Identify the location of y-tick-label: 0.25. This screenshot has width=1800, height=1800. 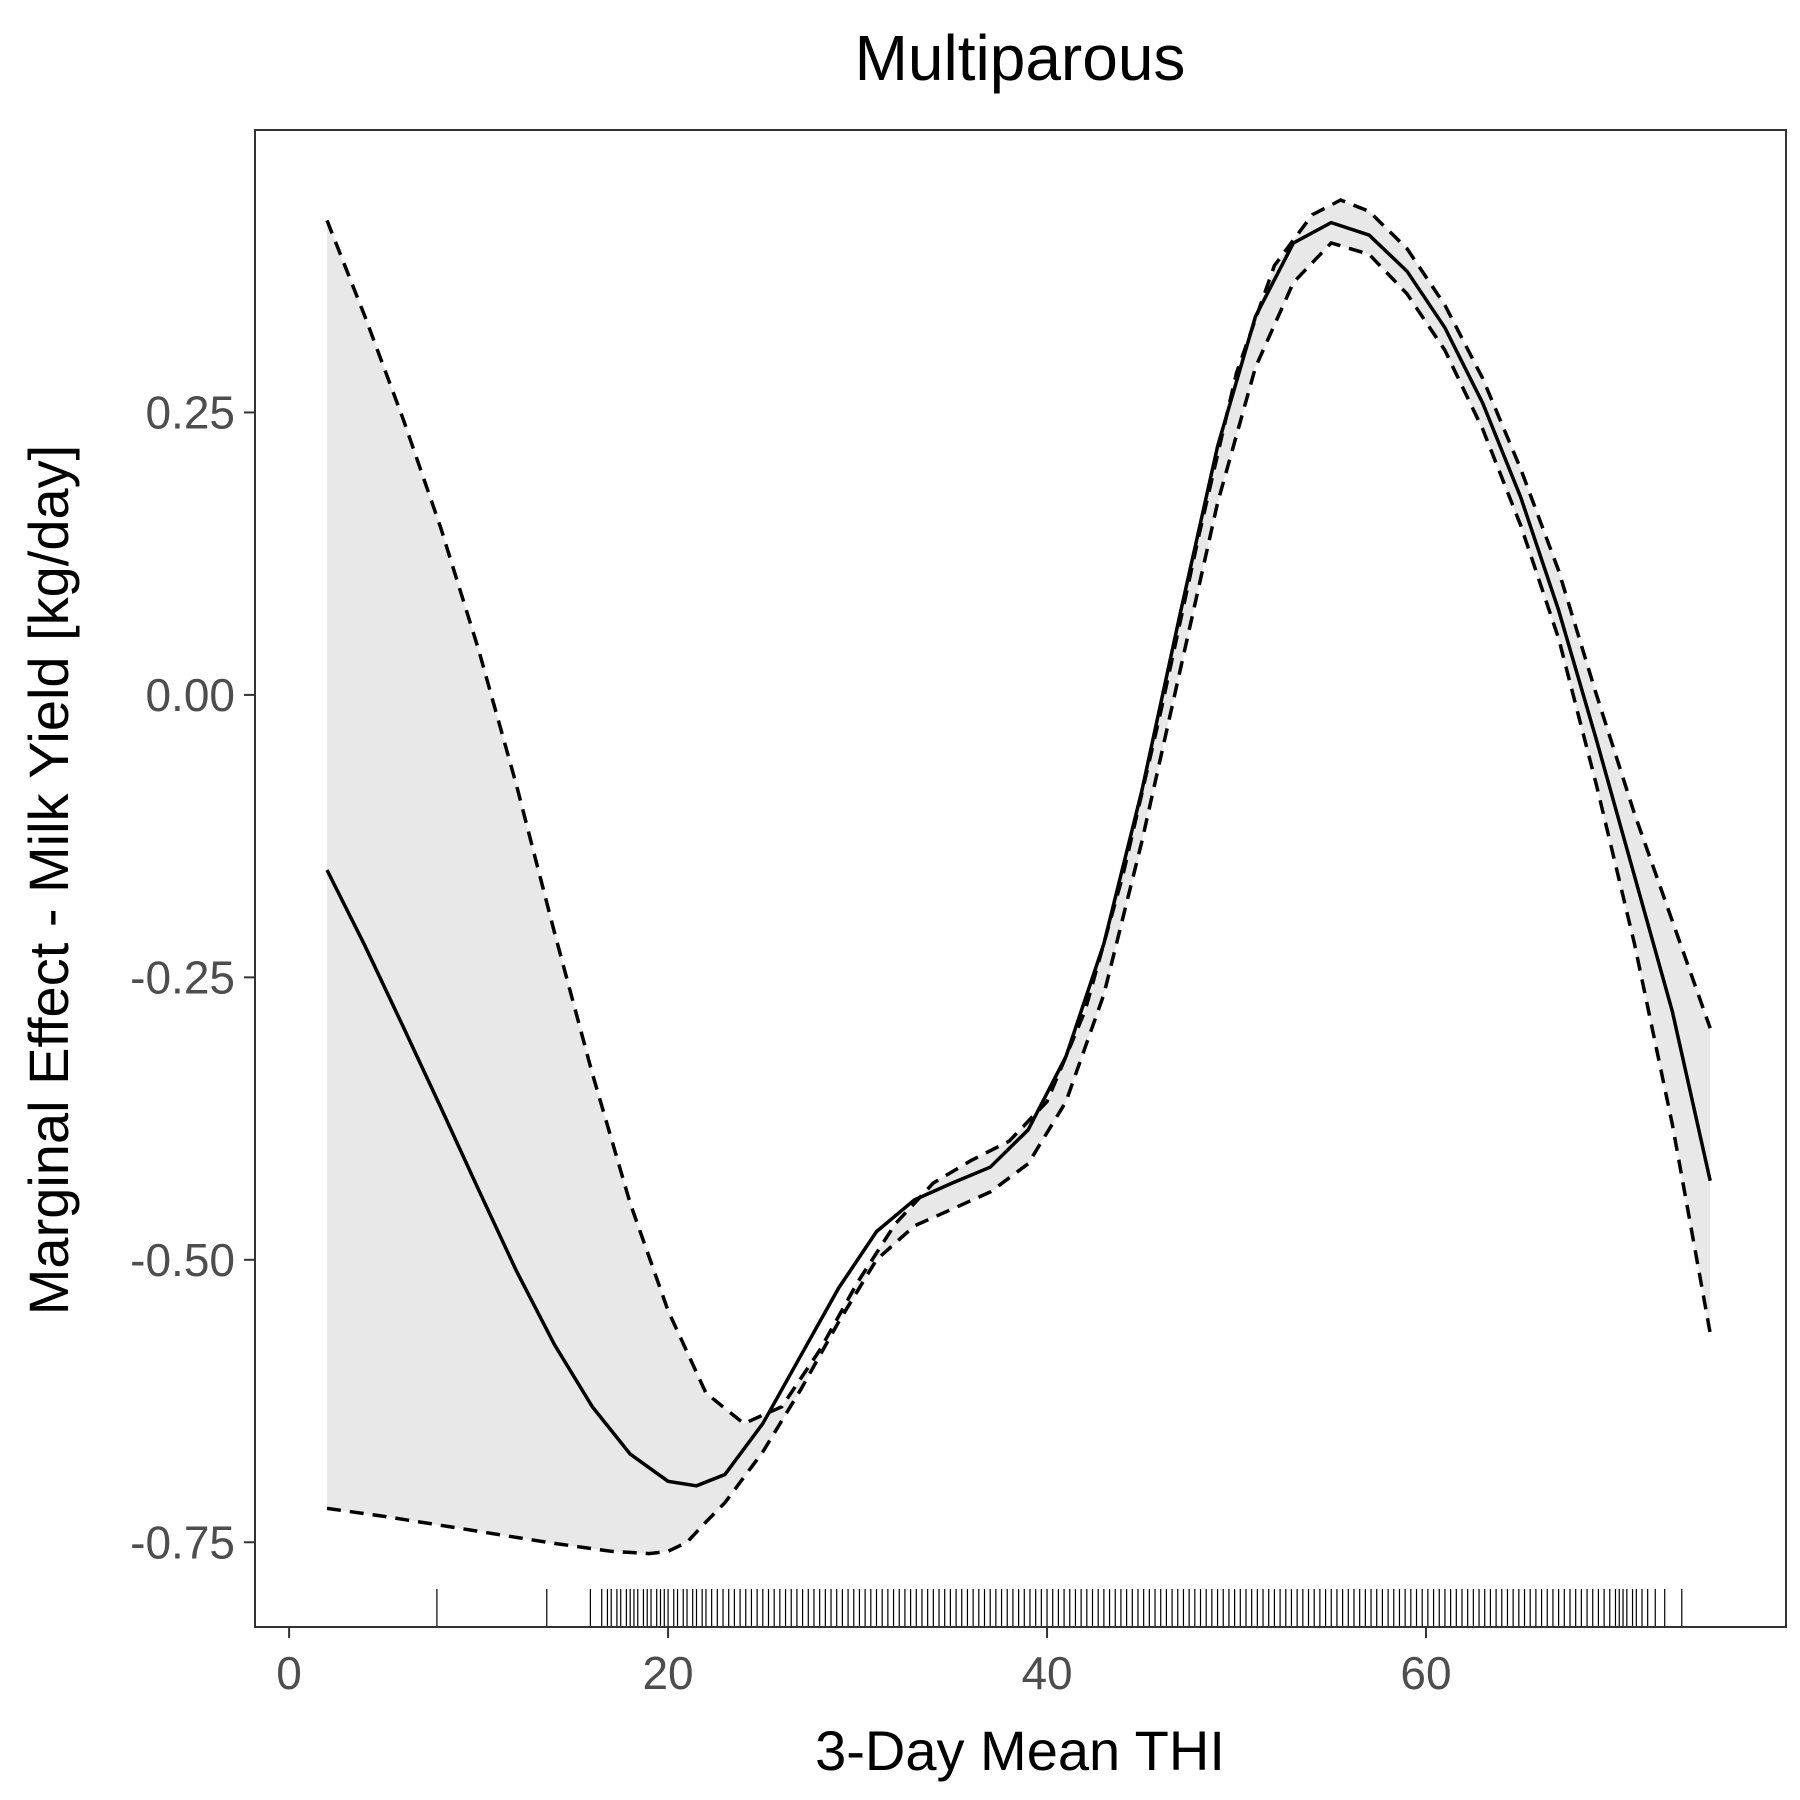
(190, 412).